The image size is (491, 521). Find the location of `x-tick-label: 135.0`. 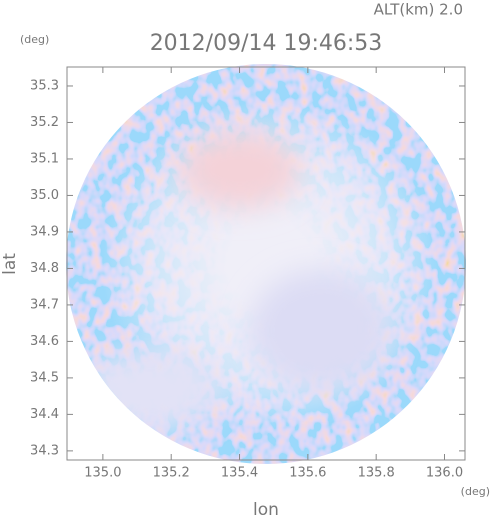

x-tick-label: 135.0 is located at coordinates (102, 473).